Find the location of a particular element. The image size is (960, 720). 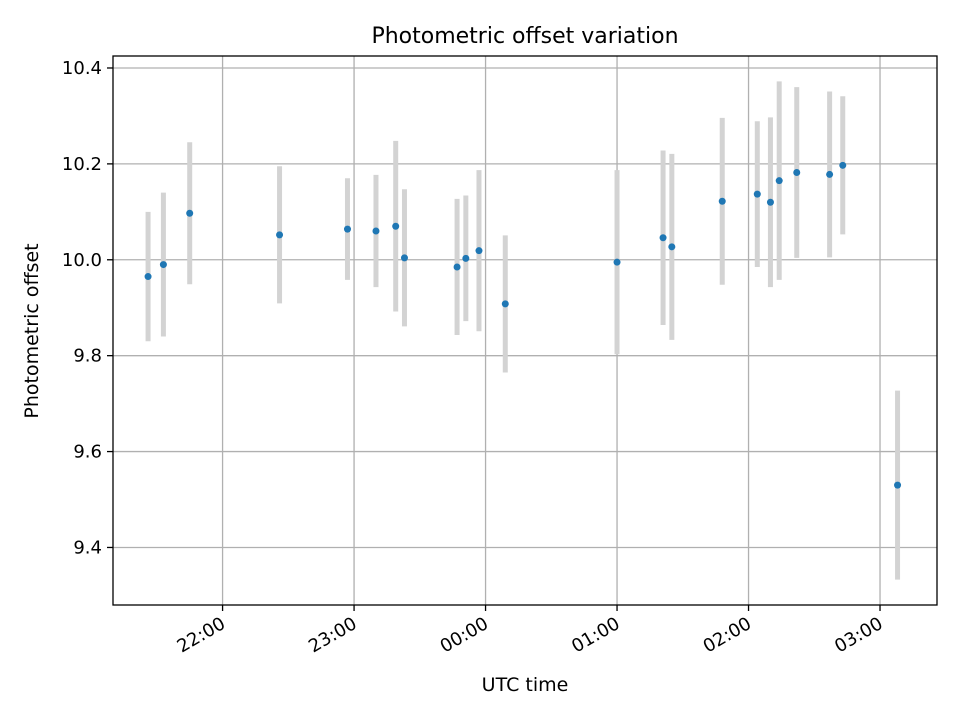

x-tick-label: 01:00 is located at coordinates (595, 635).